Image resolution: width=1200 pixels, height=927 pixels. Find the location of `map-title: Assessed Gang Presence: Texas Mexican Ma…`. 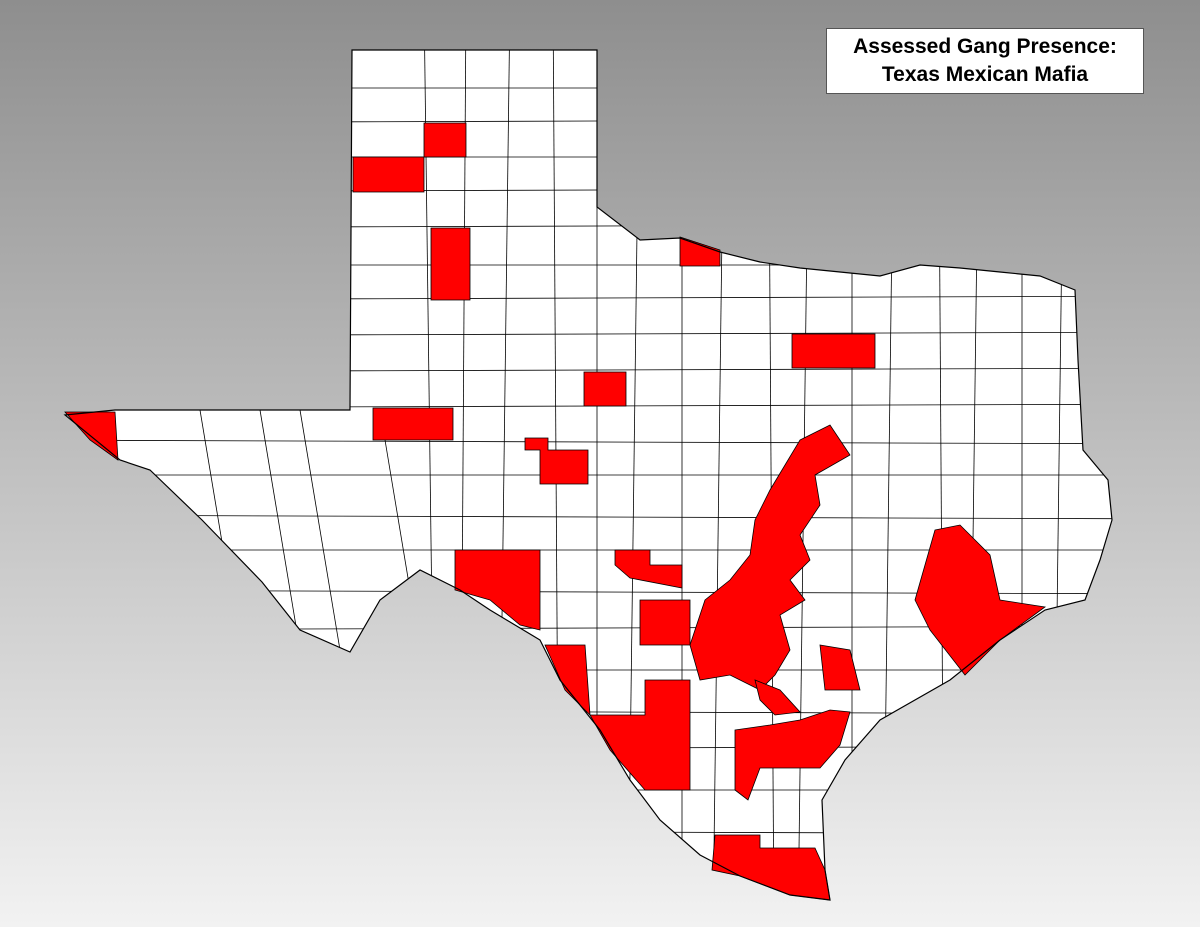

map-title: Assessed Gang Presence: Texas Mexican Ma… is located at coordinates (985, 61).